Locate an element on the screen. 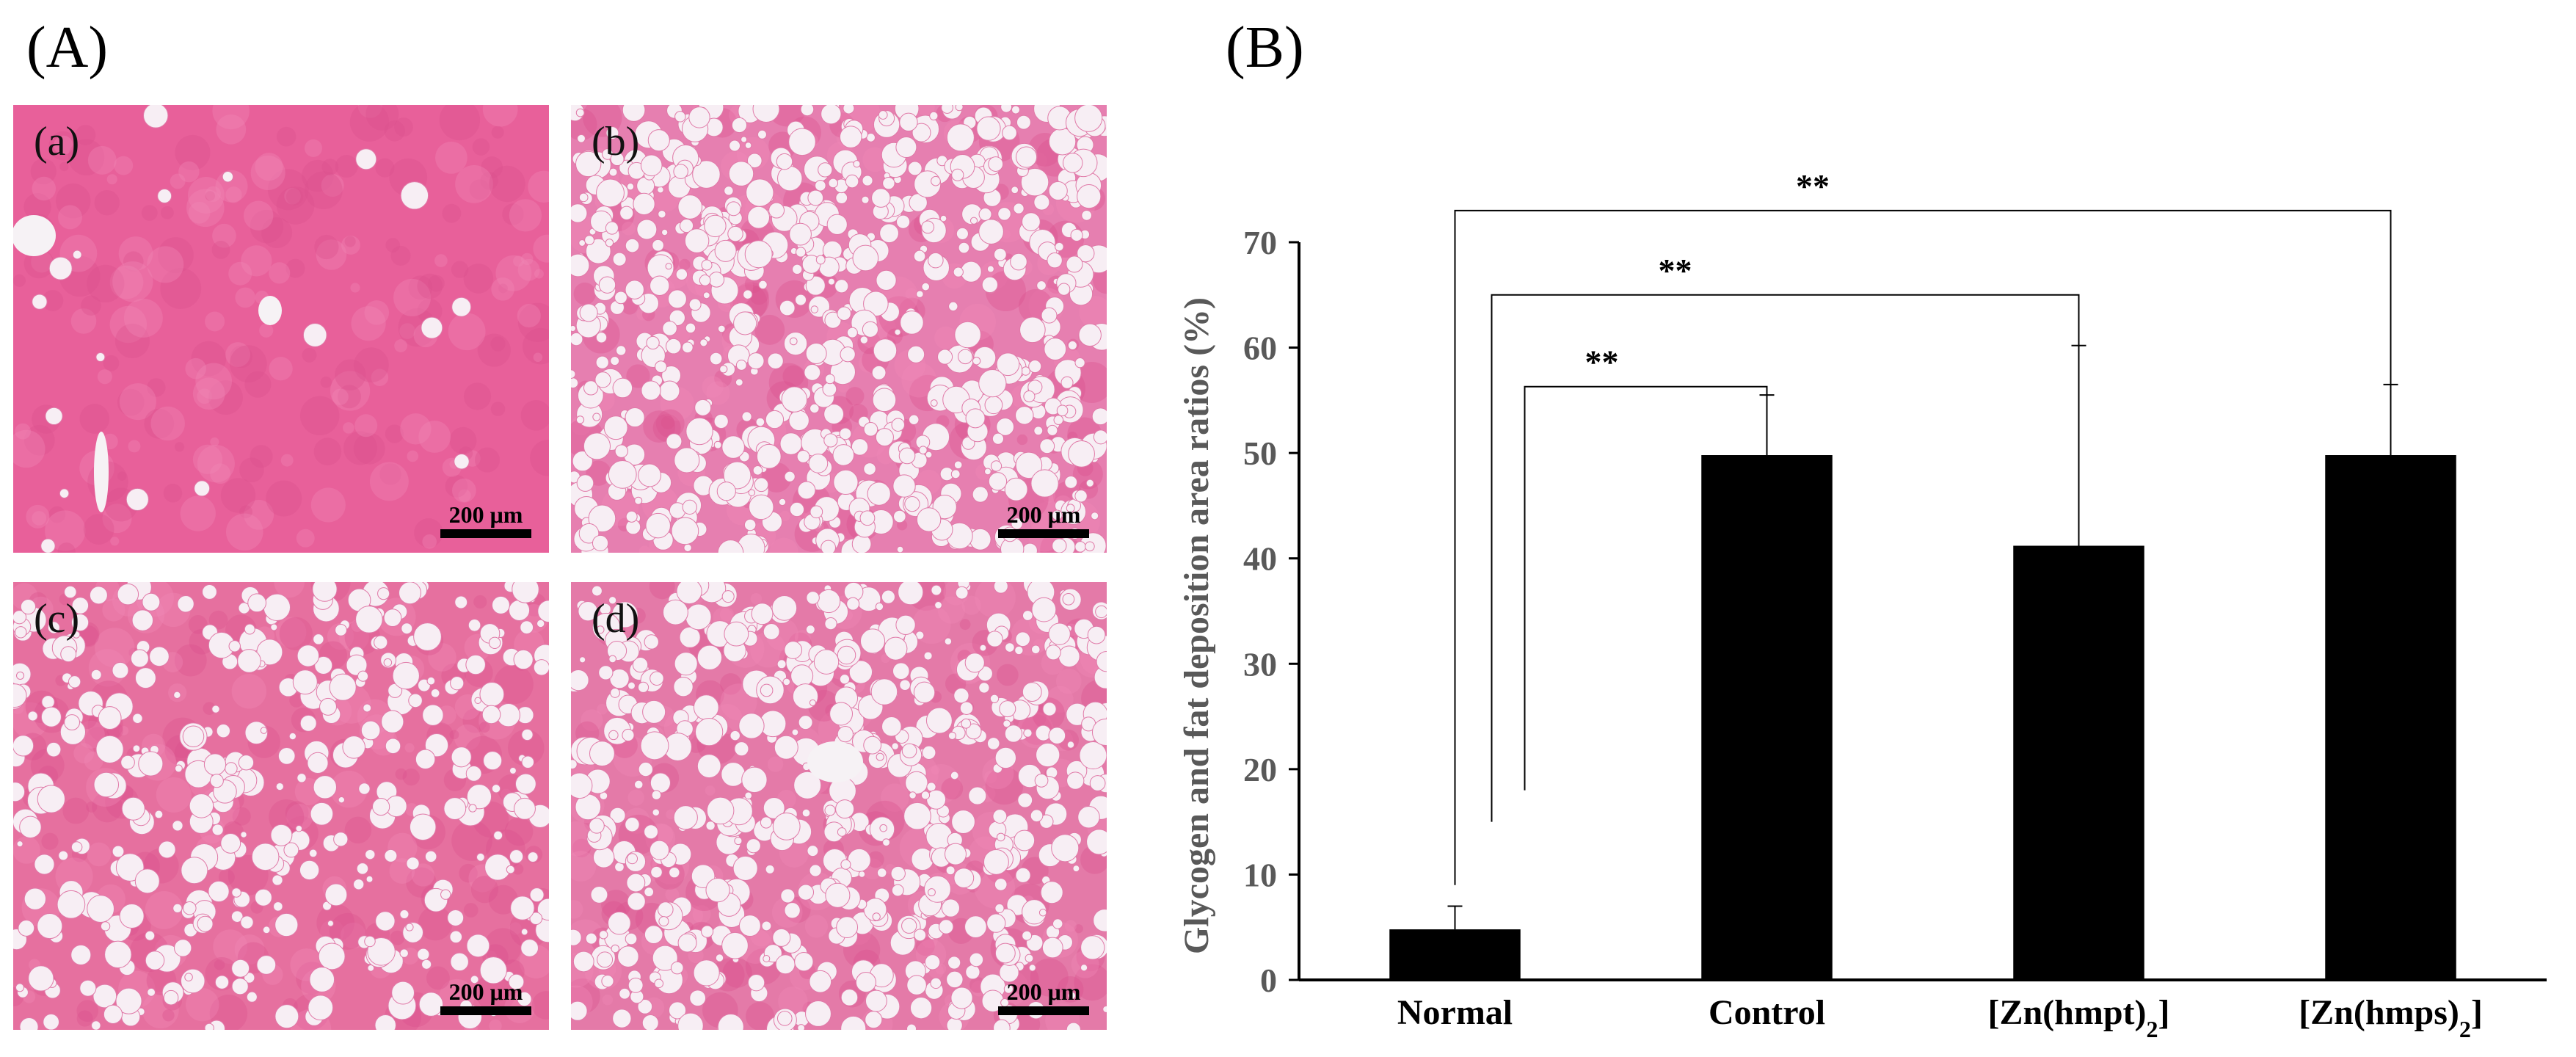  category-label-subscript: 2 is located at coordinates (2152, 1029).